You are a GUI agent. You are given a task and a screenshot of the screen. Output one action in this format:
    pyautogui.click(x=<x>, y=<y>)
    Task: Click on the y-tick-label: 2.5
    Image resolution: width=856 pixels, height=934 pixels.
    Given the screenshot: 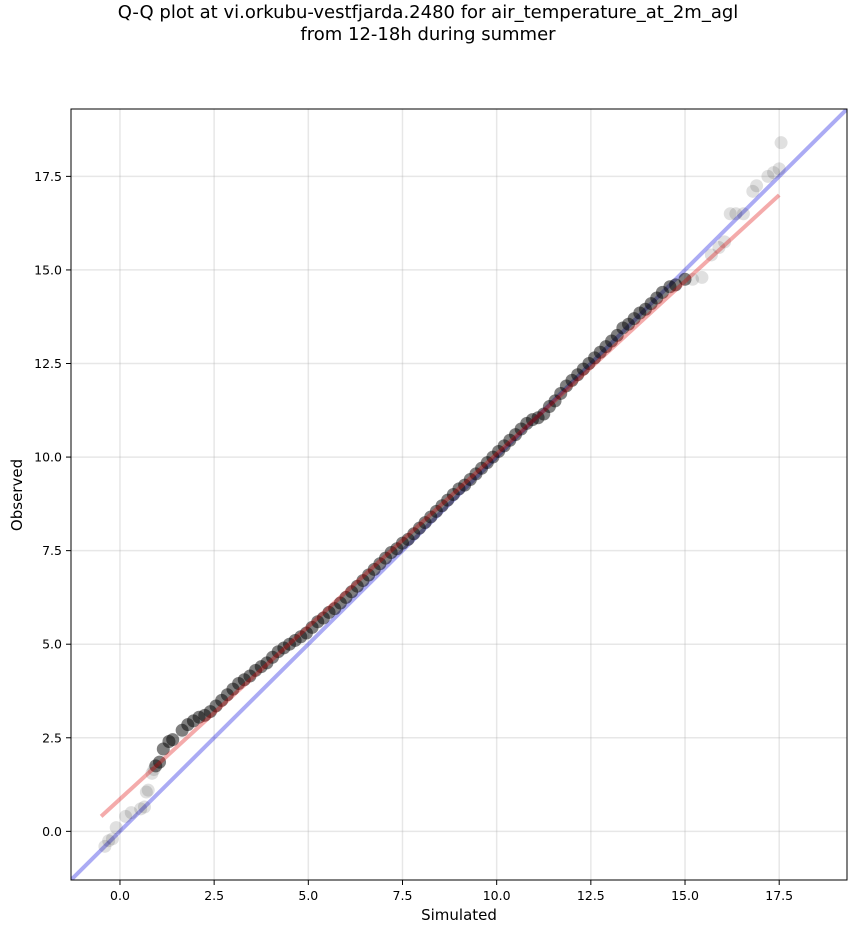 What is the action you would take?
    pyautogui.click(x=52, y=737)
    